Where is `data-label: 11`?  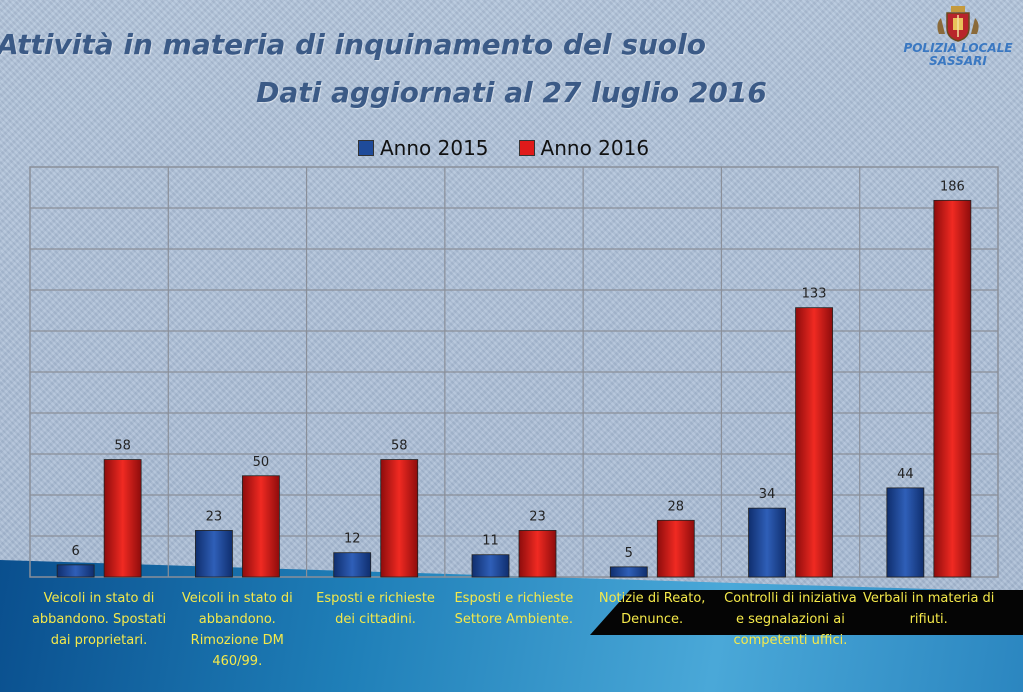
data-label: 11 is located at coordinates (490, 541).